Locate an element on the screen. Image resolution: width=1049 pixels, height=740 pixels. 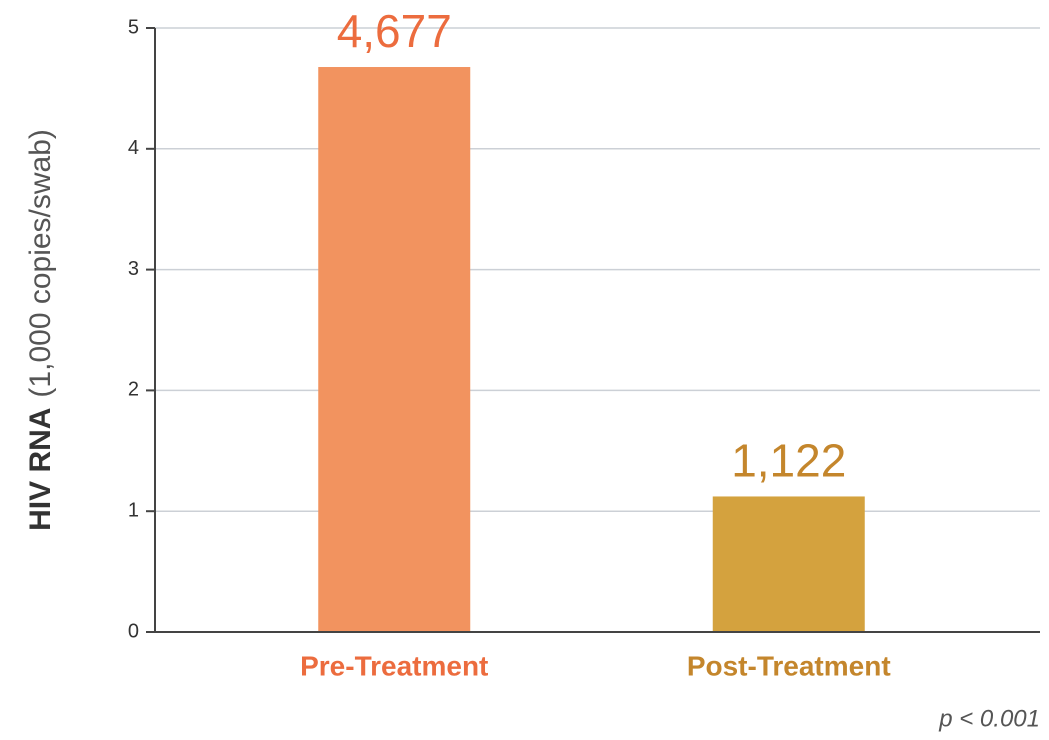
y-tick-label: 5 is located at coordinates (133, 27).